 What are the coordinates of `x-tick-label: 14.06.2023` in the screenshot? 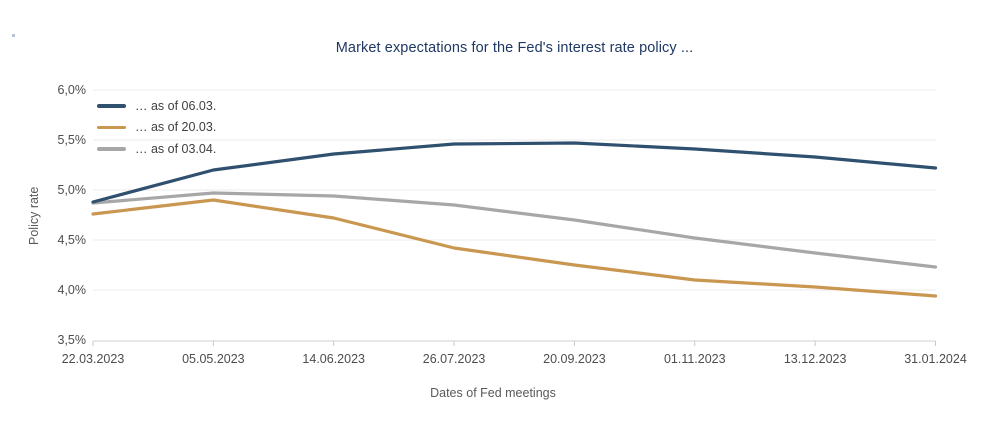 It's located at (333, 359).